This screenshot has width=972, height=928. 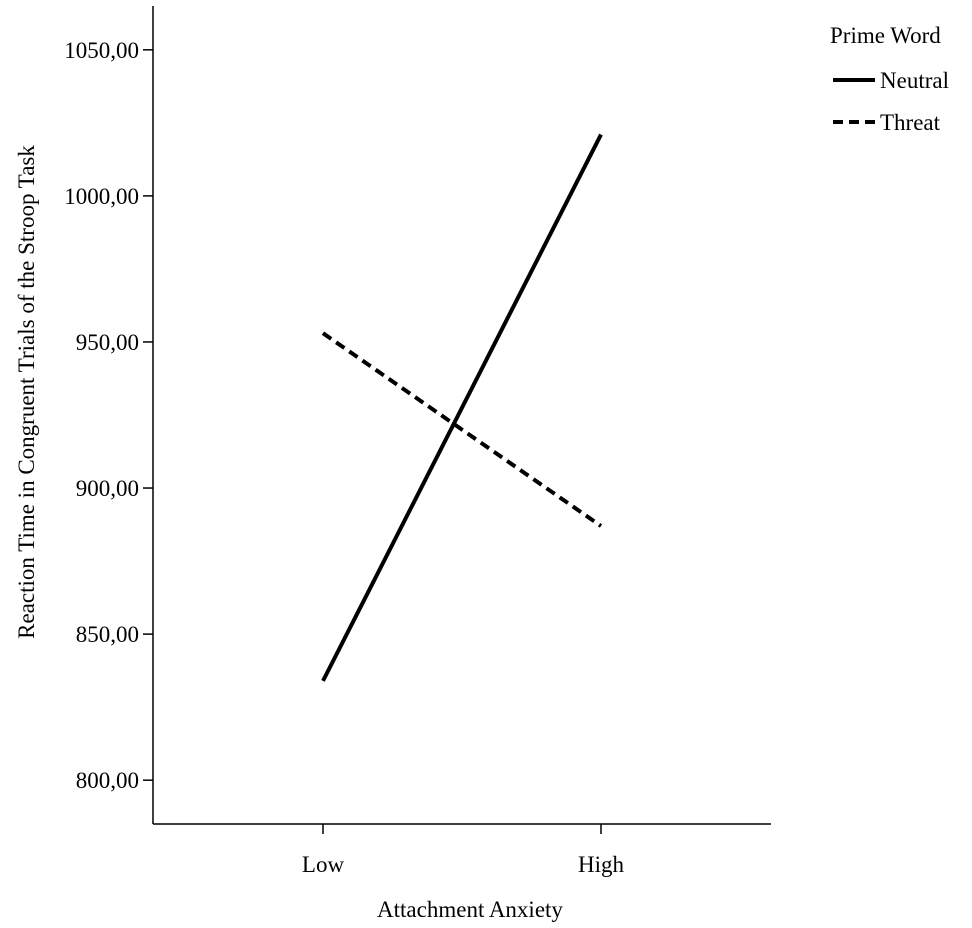 I want to click on series-line-threat, so click(x=462, y=429).